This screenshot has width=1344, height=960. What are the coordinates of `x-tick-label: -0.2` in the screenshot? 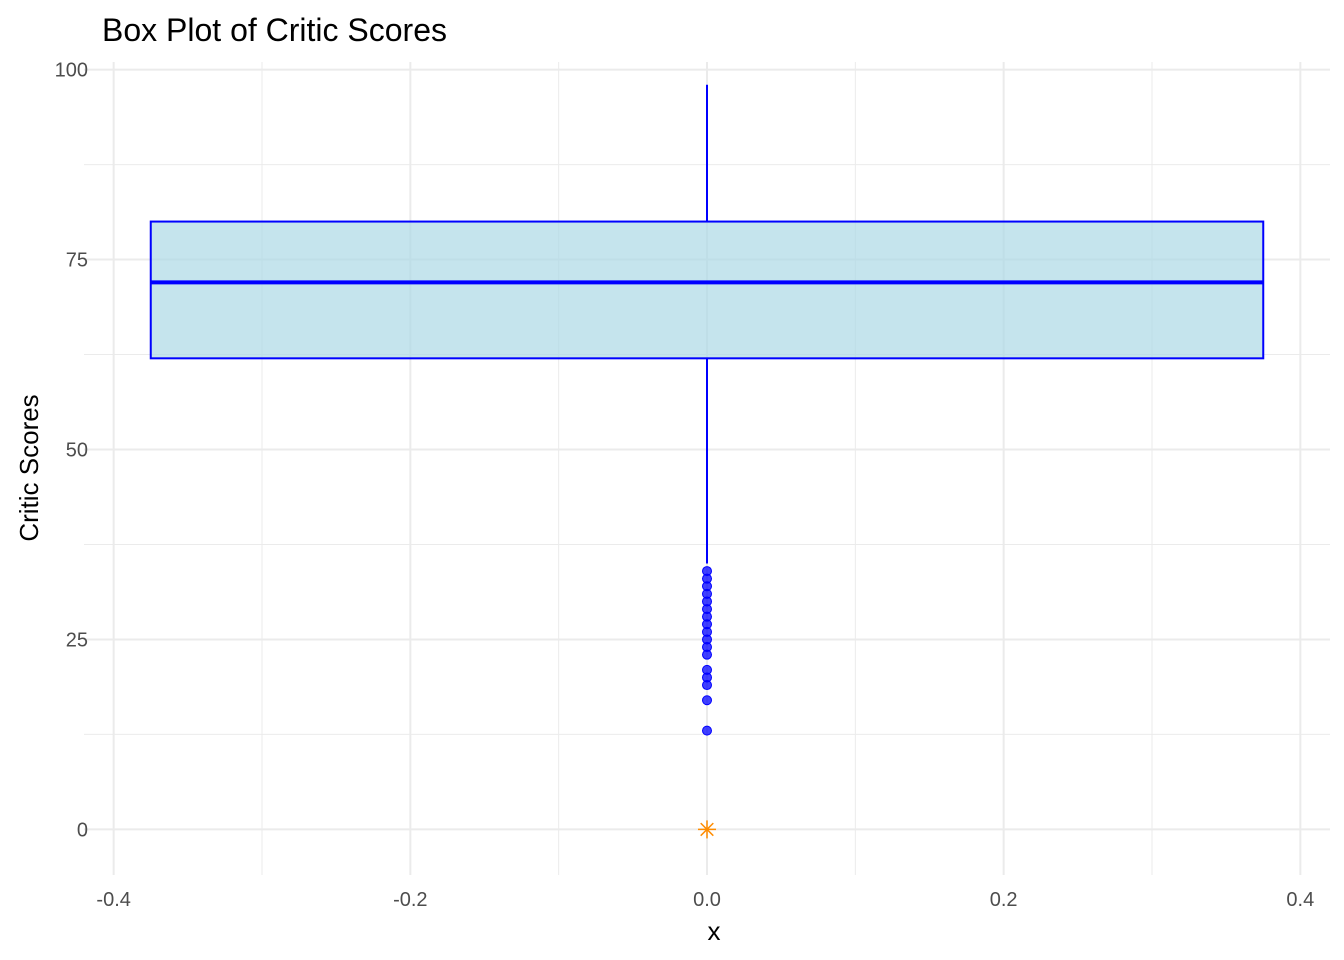 It's located at (410, 900).